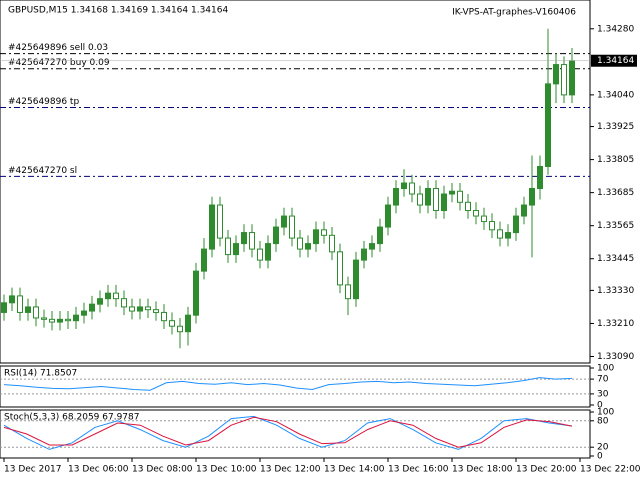  Describe the element at coordinates (615, 291) in the screenshot. I see `y-tick-label: 1.33330` at that location.